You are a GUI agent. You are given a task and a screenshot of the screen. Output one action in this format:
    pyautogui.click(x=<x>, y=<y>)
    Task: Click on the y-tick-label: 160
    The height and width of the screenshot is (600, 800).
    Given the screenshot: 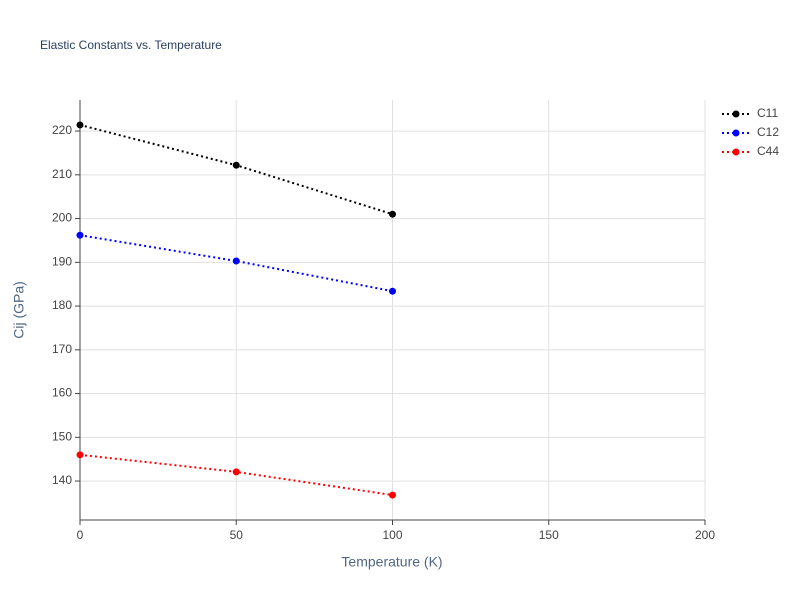 What is the action you would take?
    pyautogui.click(x=62, y=393)
    